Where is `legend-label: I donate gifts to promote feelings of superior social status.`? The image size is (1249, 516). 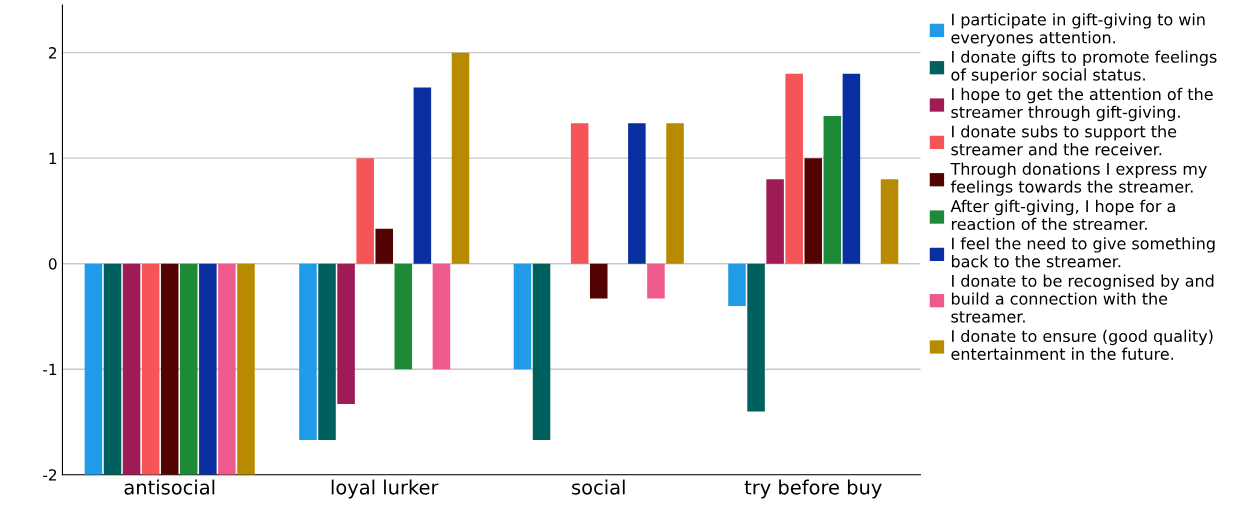
legend-label: I donate gifts to promote feelings of superior social status. is located at coordinates (1084, 67).